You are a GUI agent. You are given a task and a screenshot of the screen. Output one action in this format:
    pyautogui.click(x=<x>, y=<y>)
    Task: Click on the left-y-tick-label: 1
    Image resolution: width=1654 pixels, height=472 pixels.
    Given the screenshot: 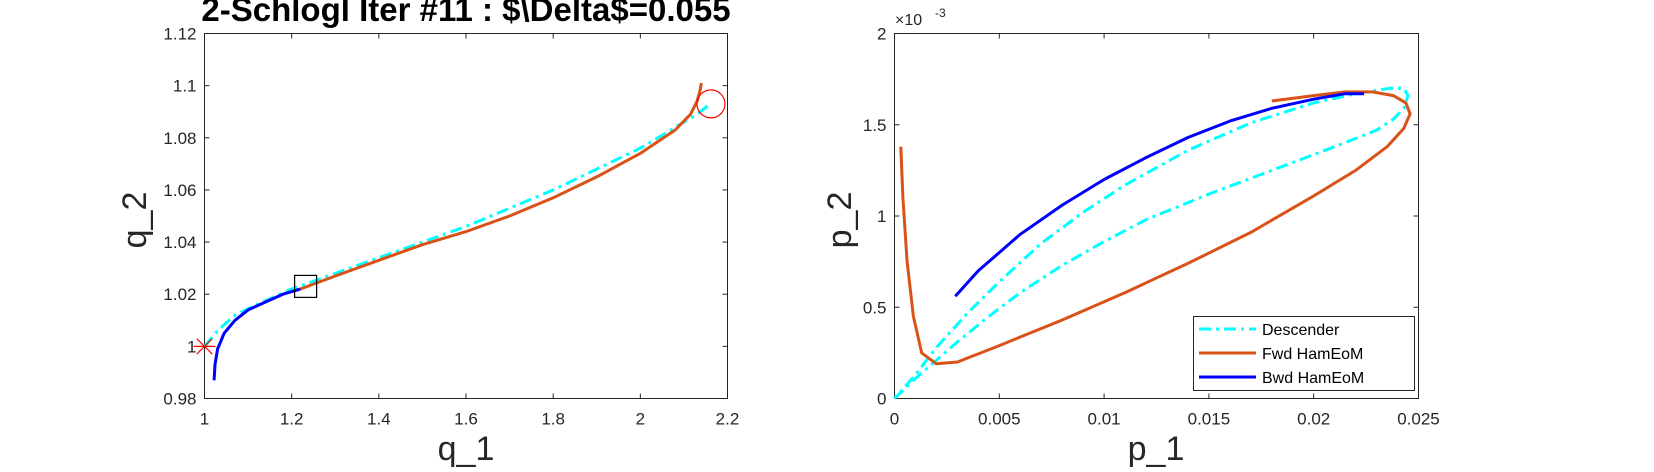 What is the action you would take?
    pyautogui.click(x=191, y=346)
    